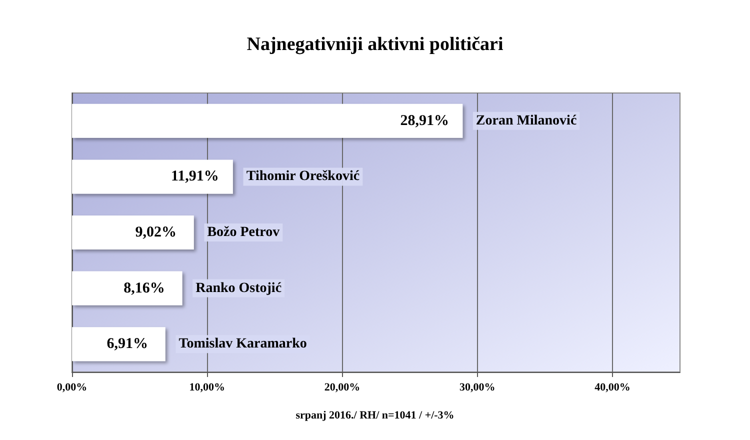 The height and width of the screenshot is (440, 750). Describe the element at coordinates (144, 288) in the screenshot. I see `data-label: 8,16%` at that location.